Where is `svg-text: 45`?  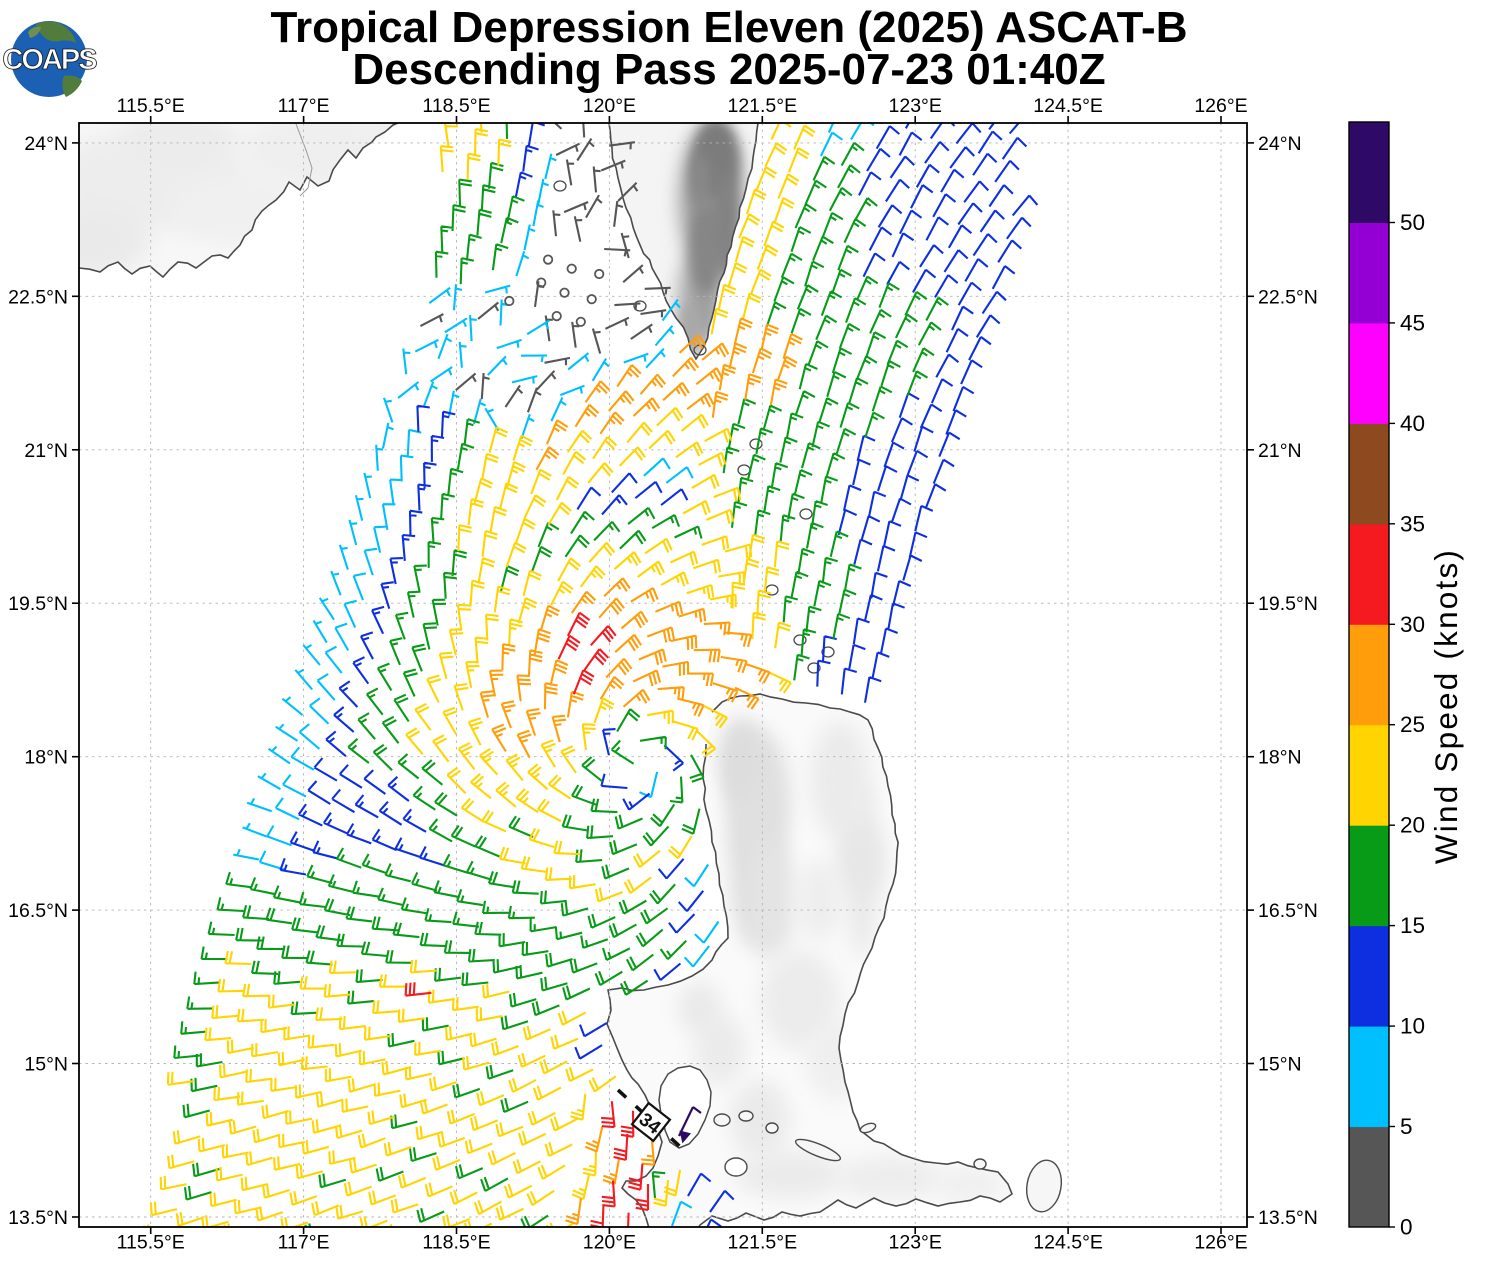
svg-text: 45 is located at coordinates (1412, 322).